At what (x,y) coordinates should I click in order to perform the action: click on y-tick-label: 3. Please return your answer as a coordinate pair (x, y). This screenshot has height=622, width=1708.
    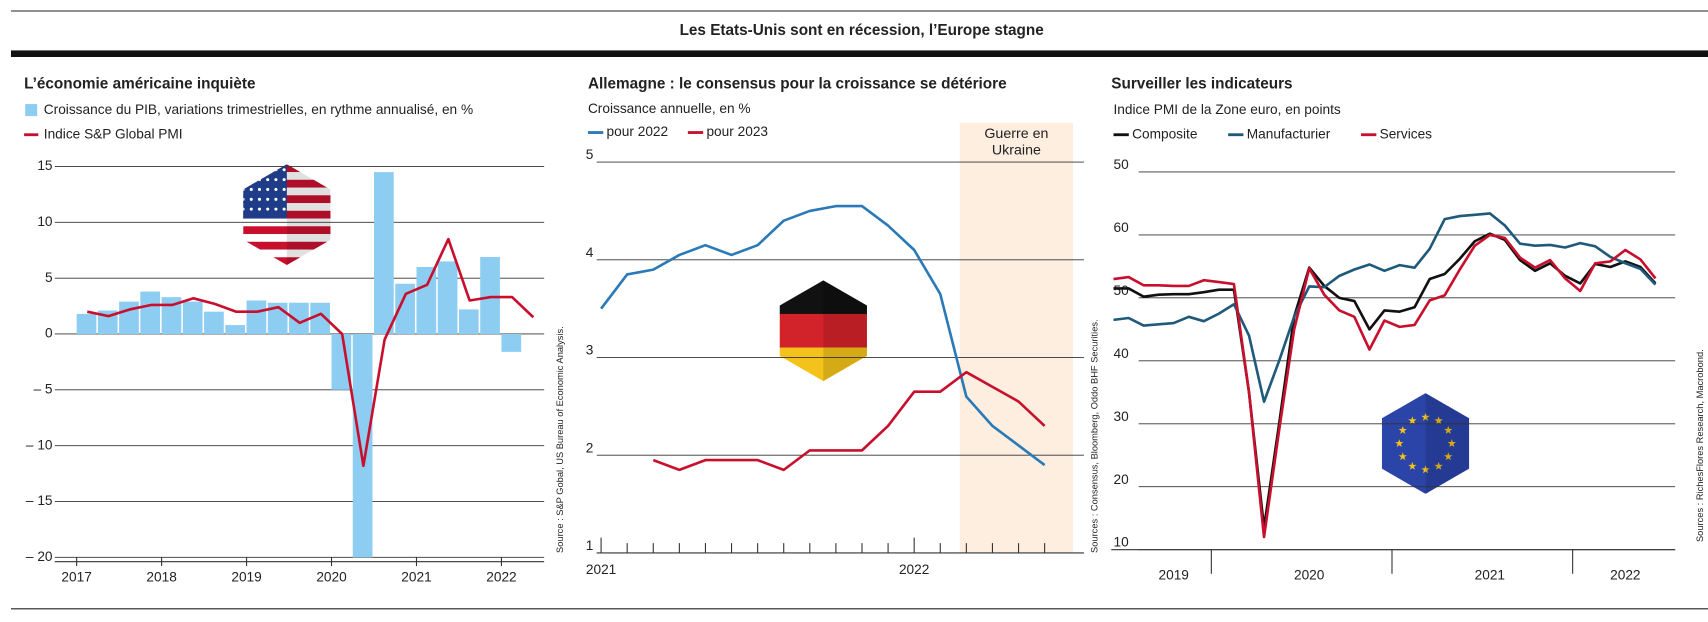
    Looking at the image, I should click on (590, 350).